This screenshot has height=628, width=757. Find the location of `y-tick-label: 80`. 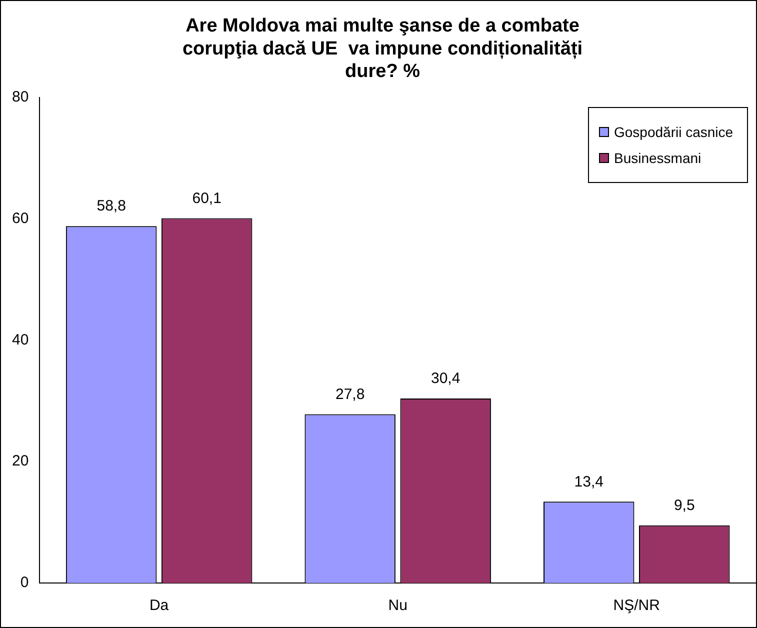

y-tick-label: 80 is located at coordinates (20, 97).